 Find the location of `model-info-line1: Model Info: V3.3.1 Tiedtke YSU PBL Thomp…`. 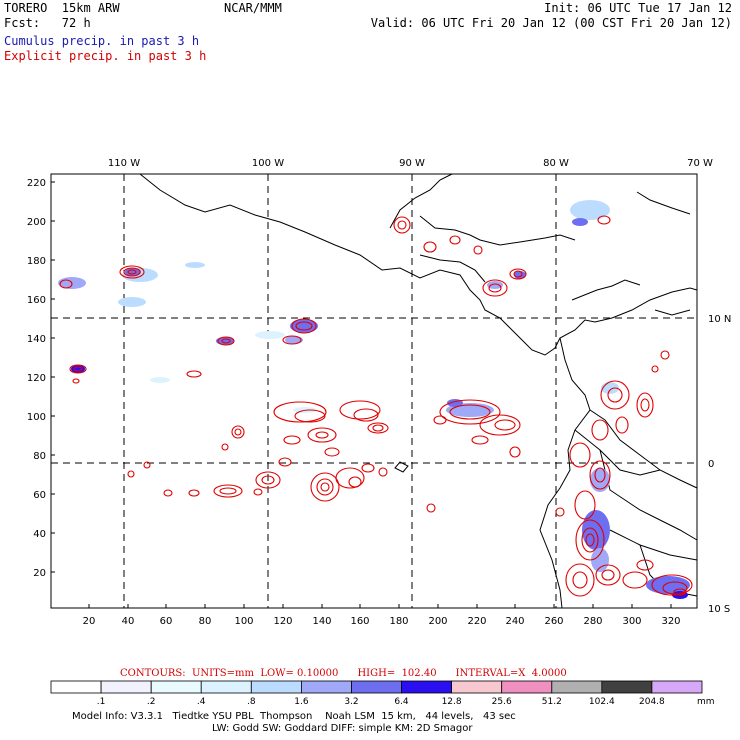

model-info-line1: Model Info: V3.3.1 Tiedtke YSU PBL Thomp… is located at coordinates (294, 716).